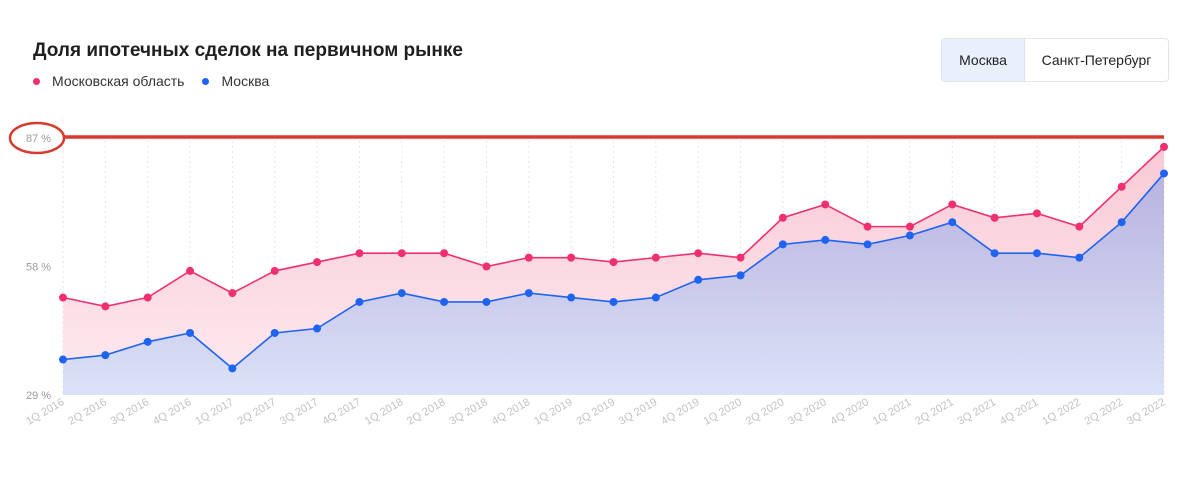 This screenshot has height=486, width=1200. What do you see at coordinates (172, 411) in the screenshot?
I see `x-tick-label-3: 4Q 2016` at bounding box center [172, 411].